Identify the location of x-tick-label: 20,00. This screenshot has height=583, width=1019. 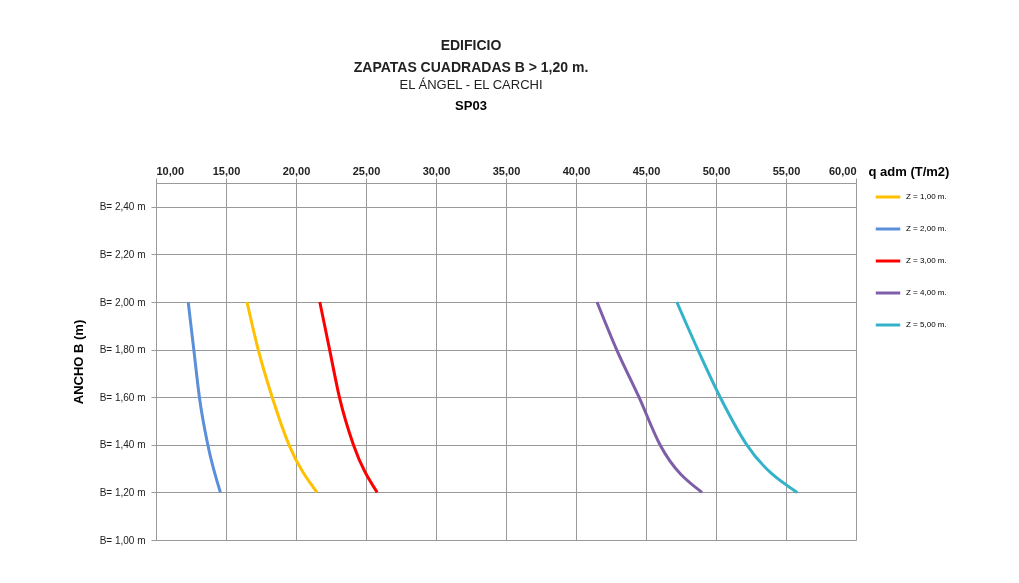
(296, 170).